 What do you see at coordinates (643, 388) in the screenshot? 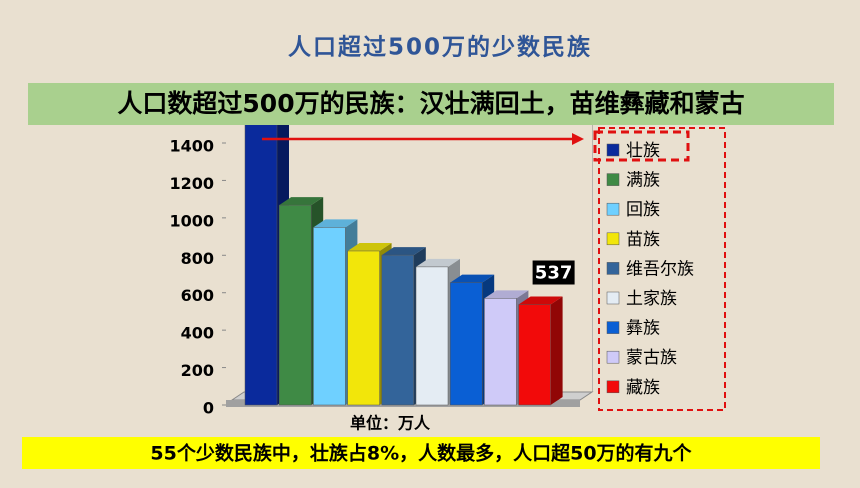
I see `legend-label: 藏族` at bounding box center [643, 388].